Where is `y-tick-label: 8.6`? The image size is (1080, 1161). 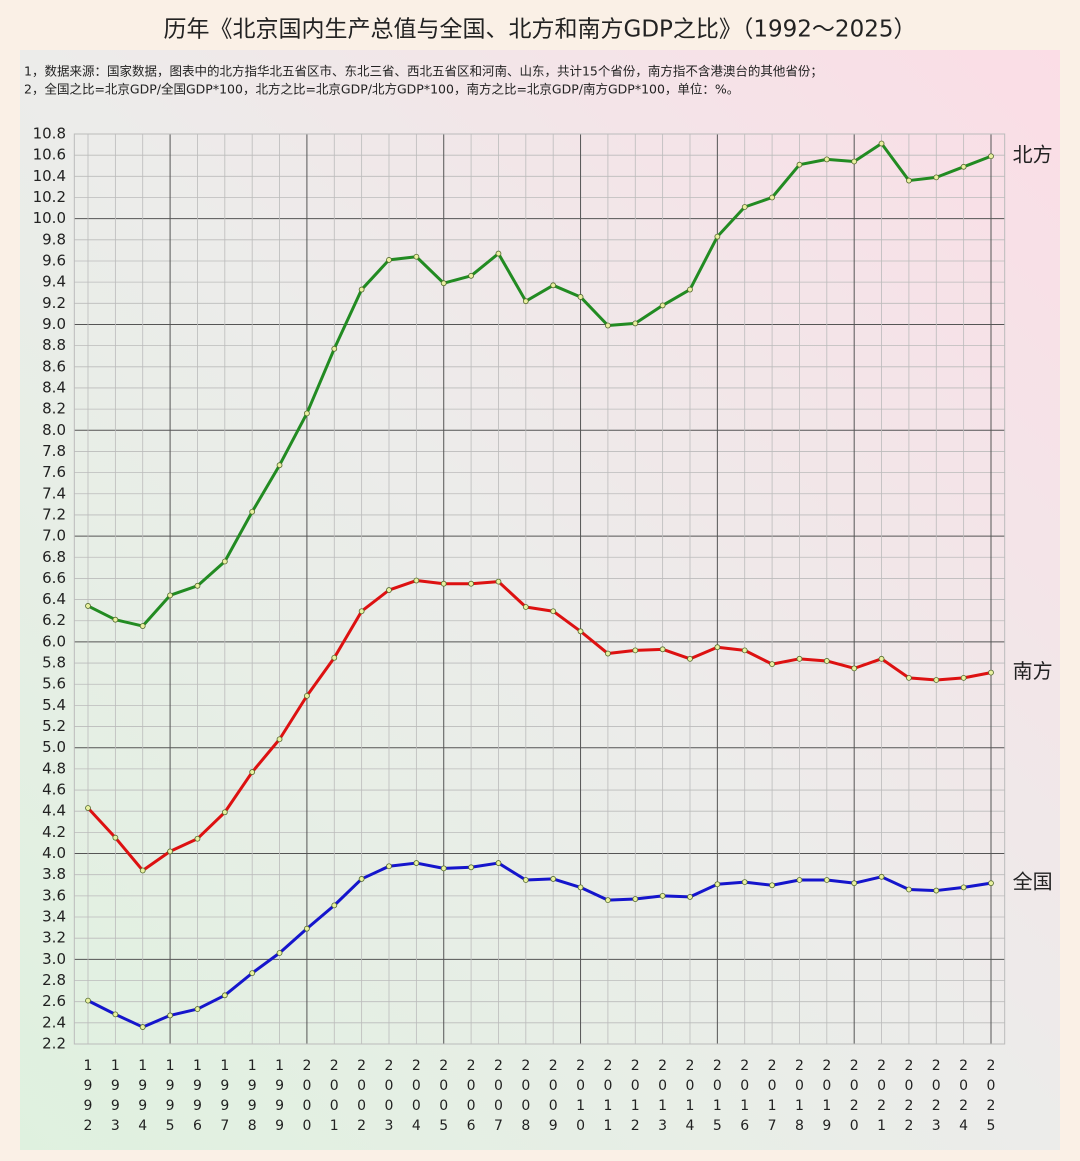
y-tick-label: 8.6 is located at coordinates (54, 366).